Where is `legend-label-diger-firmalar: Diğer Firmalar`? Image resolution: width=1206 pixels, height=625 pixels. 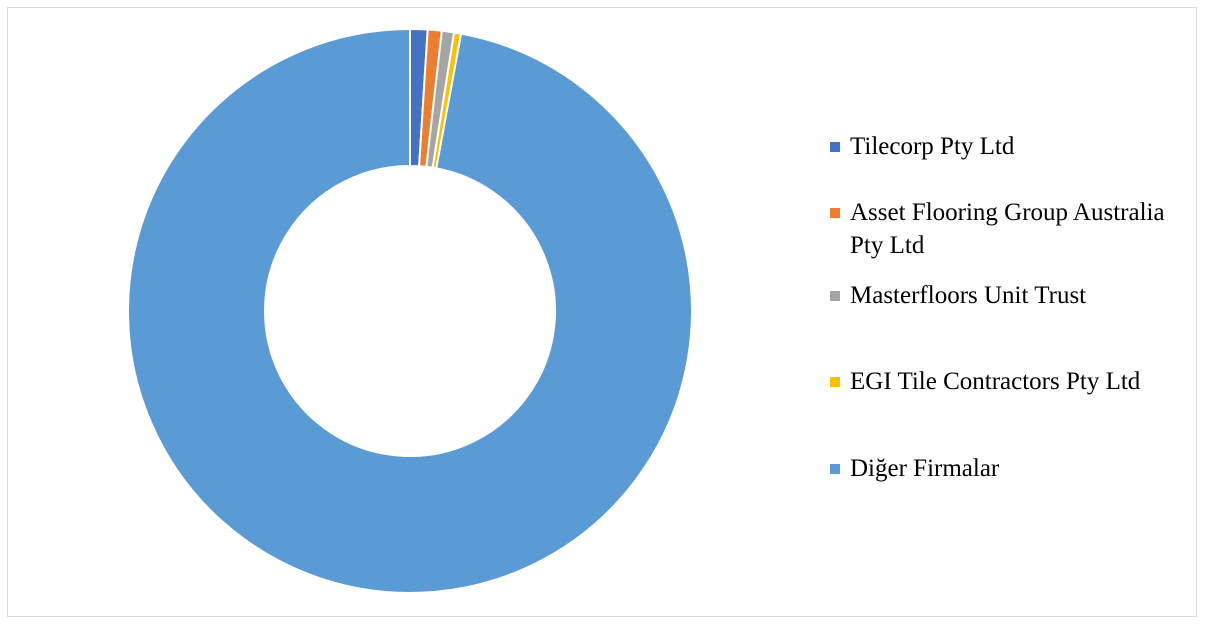
legend-label-diger-firmalar: Diğer Firmalar is located at coordinates (925, 468).